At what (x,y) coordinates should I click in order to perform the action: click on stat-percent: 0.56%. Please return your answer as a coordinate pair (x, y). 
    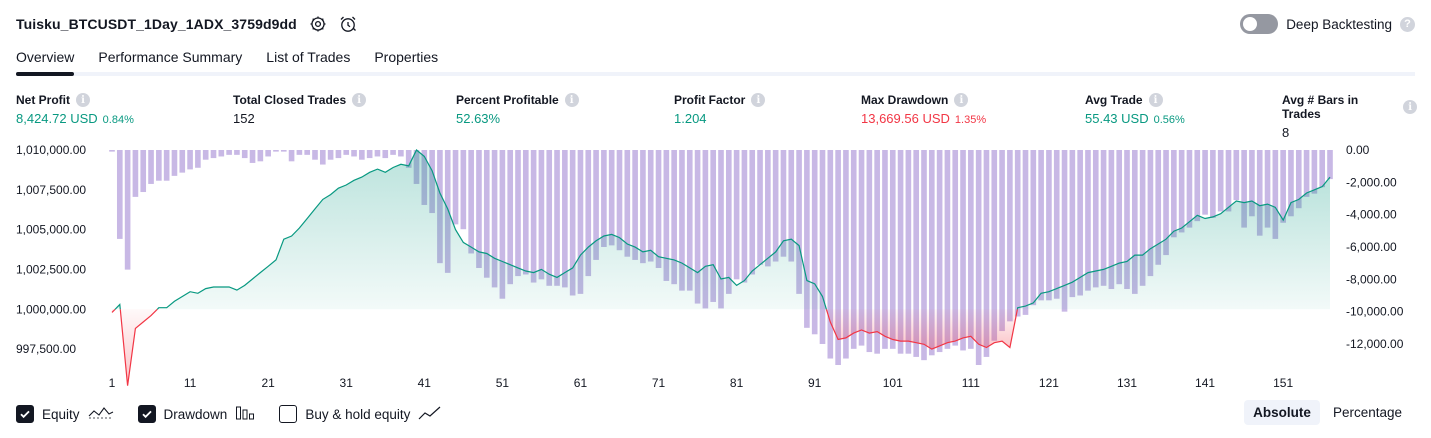
    Looking at the image, I should click on (1169, 120).